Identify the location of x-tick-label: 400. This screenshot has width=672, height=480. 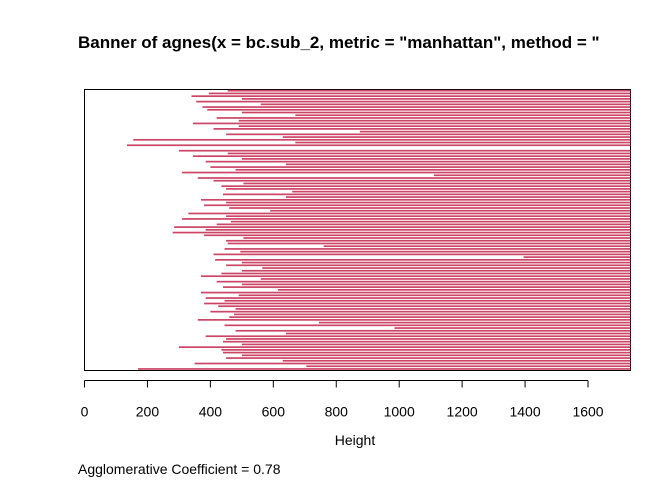
(211, 412).